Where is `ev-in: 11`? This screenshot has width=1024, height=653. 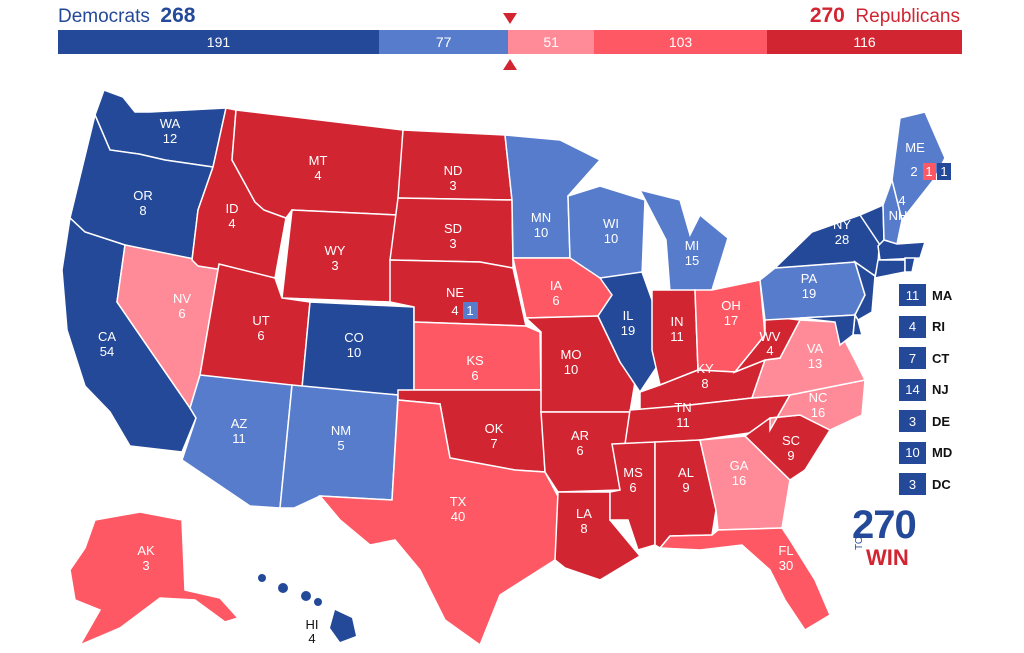
ev-in: 11 is located at coordinates (677, 336).